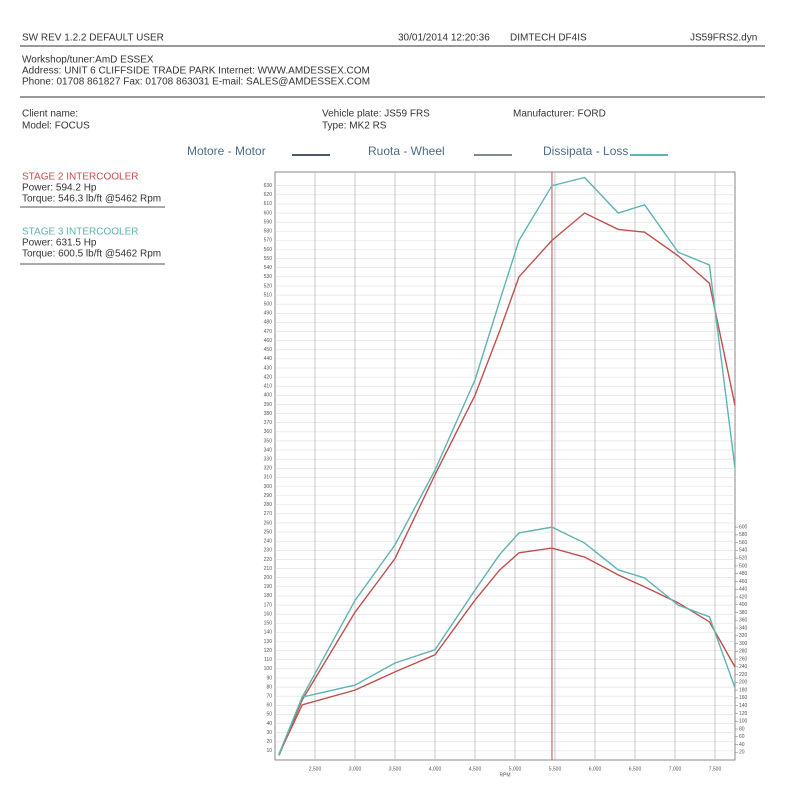 Image resolution: width=800 pixels, height=807 pixels. Describe the element at coordinates (268, 423) in the screenshot. I see `y-tick-label: 370` at that location.